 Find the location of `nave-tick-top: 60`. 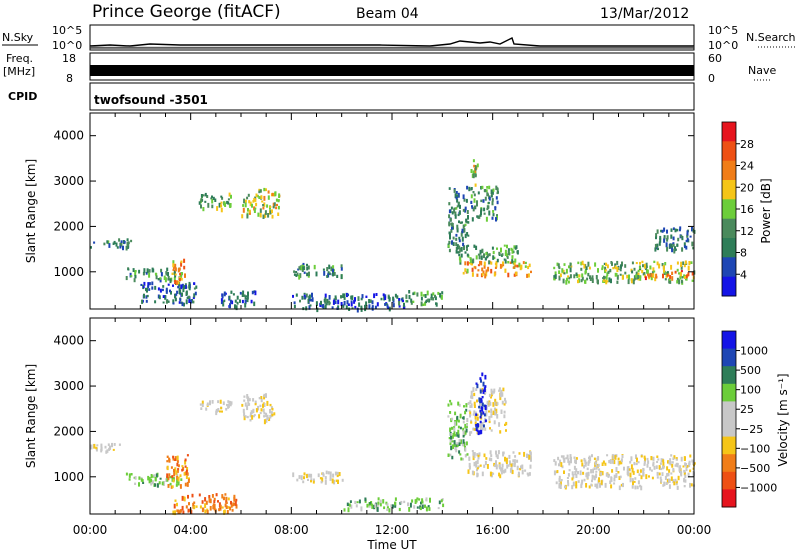

nave-tick-top: 60 is located at coordinates (715, 58).